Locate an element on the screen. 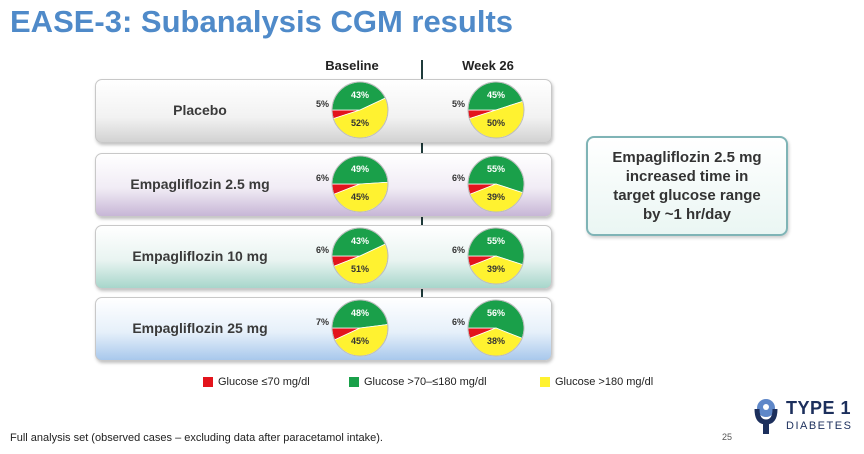  legend-label: Glucose >180 mg/dl is located at coordinates (604, 382).